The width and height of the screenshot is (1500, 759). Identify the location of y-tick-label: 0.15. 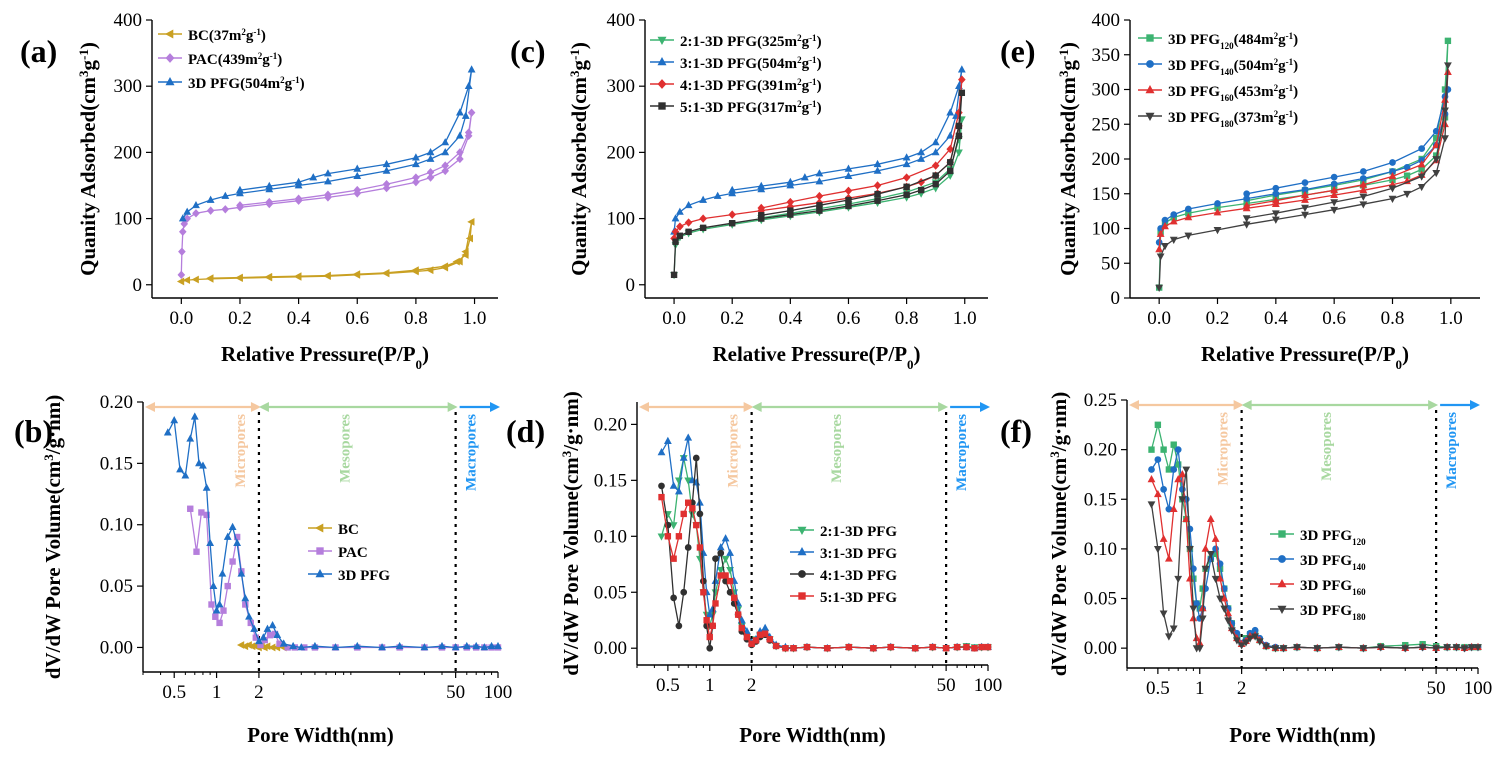
(116, 463).